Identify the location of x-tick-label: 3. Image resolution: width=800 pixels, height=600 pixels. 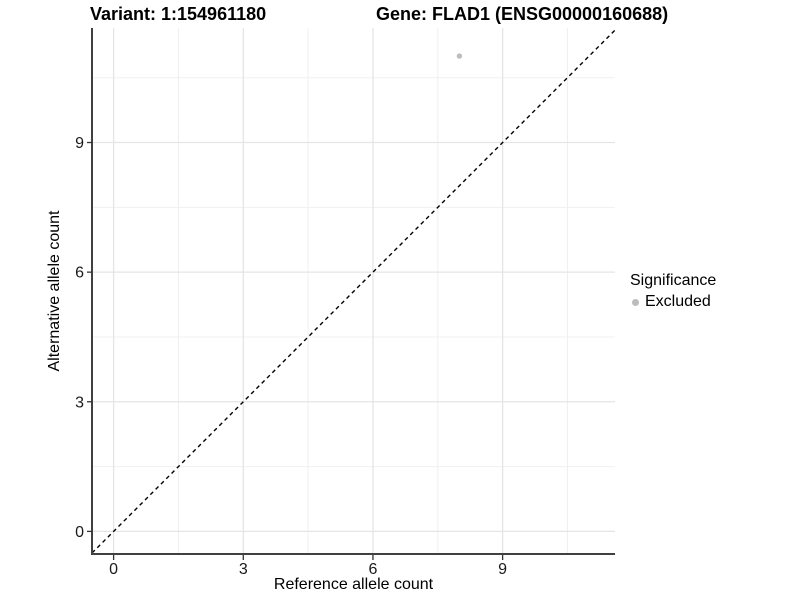
(243, 569).